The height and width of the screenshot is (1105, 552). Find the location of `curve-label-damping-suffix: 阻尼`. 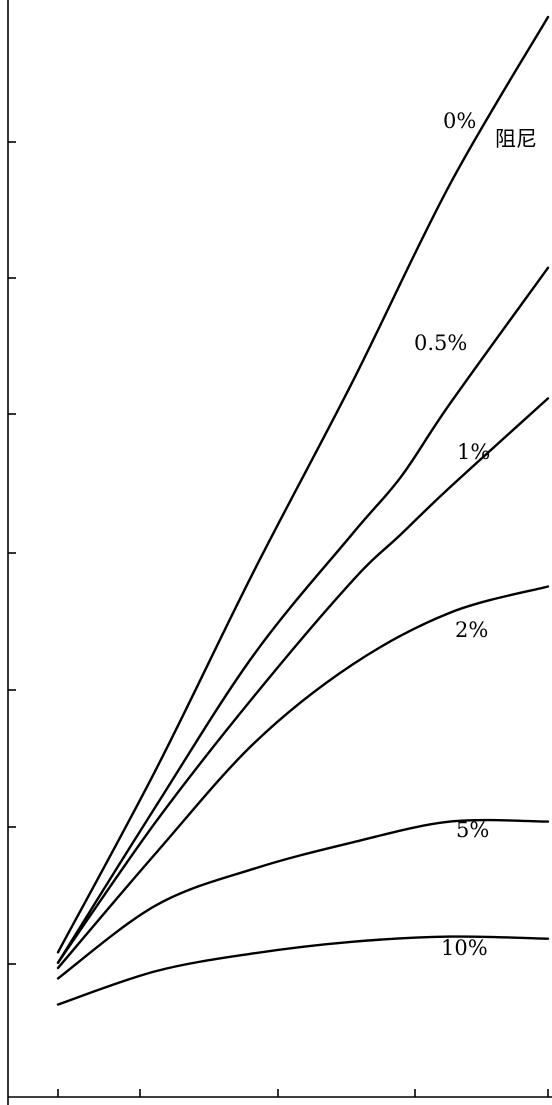

curve-label-damping-suffix: 阻尼 is located at coordinates (516, 139).